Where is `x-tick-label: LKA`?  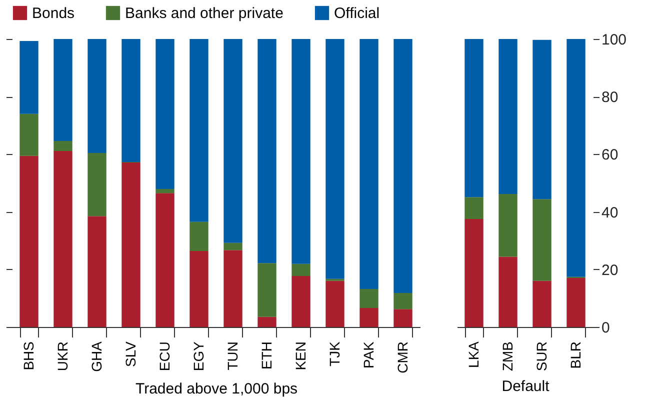
x-tick-label: LKA is located at coordinates (474, 354).